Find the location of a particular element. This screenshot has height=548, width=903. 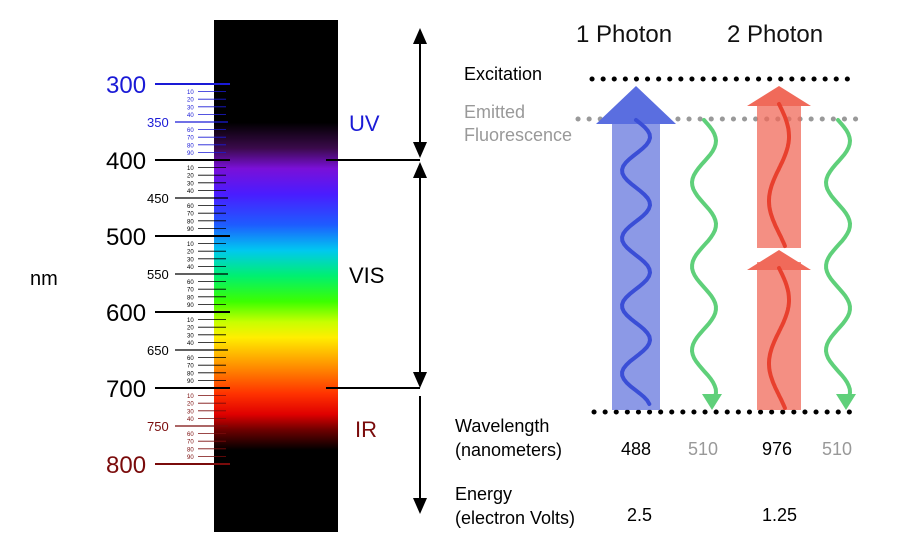

major-tick-label: 700 is located at coordinates (126, 389).